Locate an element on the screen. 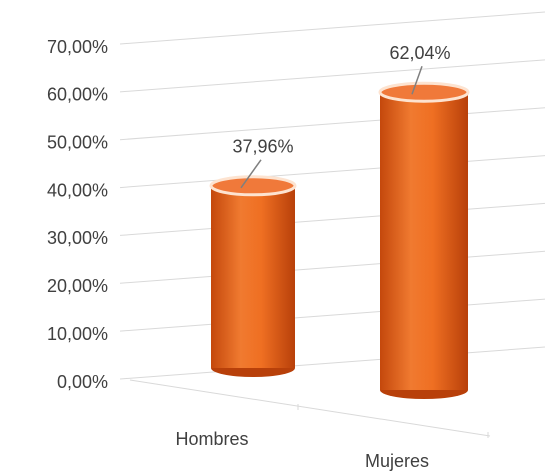  y-tick-label: 60,00% is located at coordinates (77, 95).